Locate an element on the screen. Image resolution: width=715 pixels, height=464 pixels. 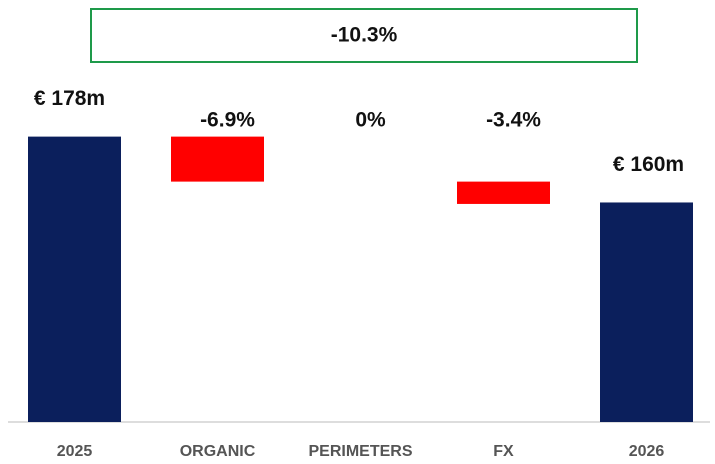
change-label: 0% is located at coordinates (370, 120).